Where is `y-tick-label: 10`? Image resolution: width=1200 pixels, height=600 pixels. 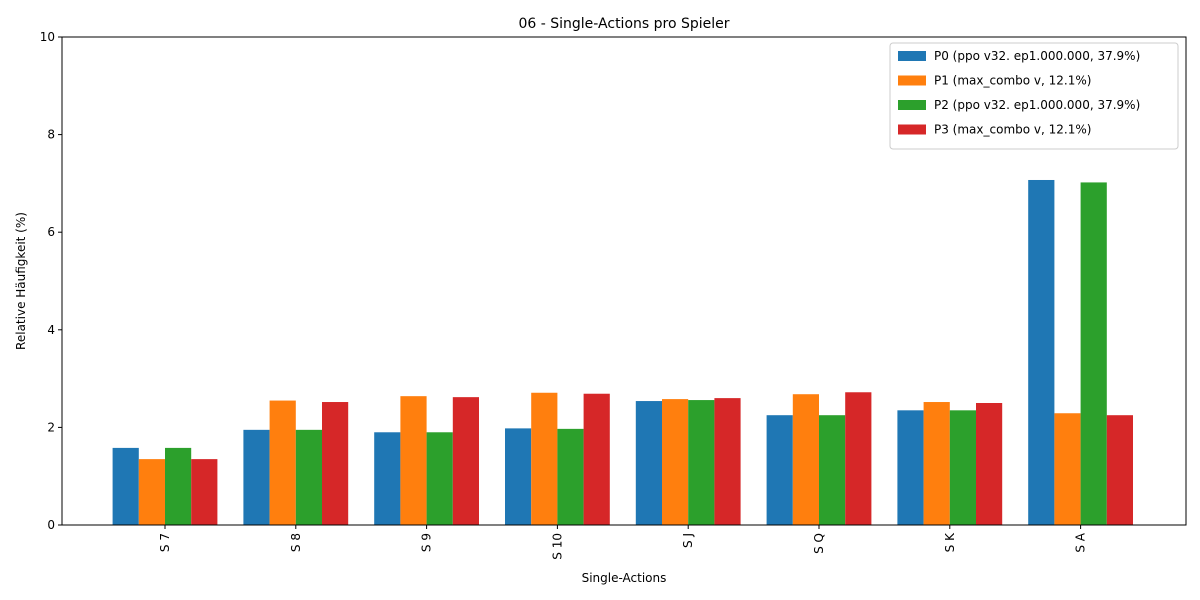
y-tick-label: 10 is located at coordinates (47, 37).